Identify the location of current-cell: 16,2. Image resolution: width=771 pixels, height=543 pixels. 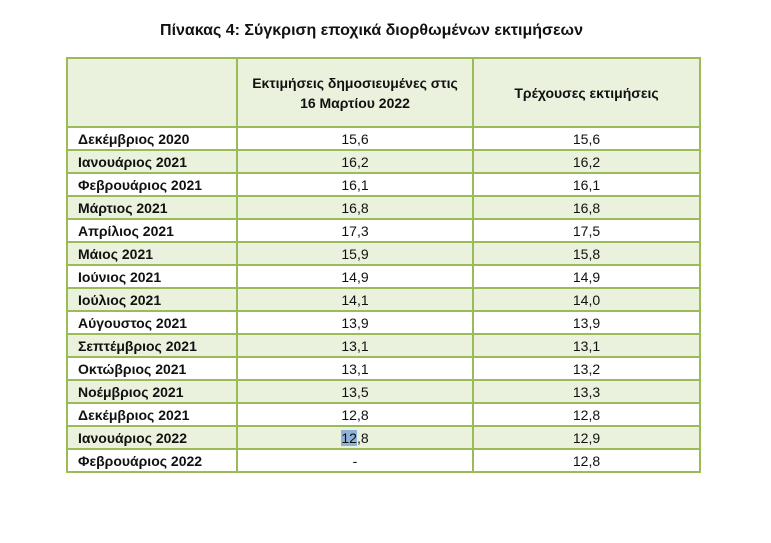
(586, 161).